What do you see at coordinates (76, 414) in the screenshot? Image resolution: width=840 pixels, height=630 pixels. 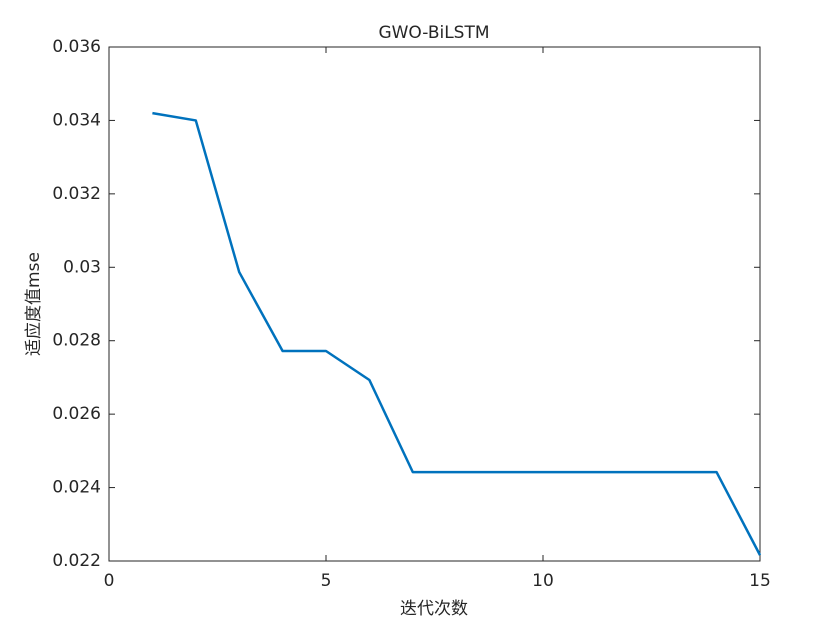 I see `y-tick-label: 0.026` at bounding box center [76, 414].